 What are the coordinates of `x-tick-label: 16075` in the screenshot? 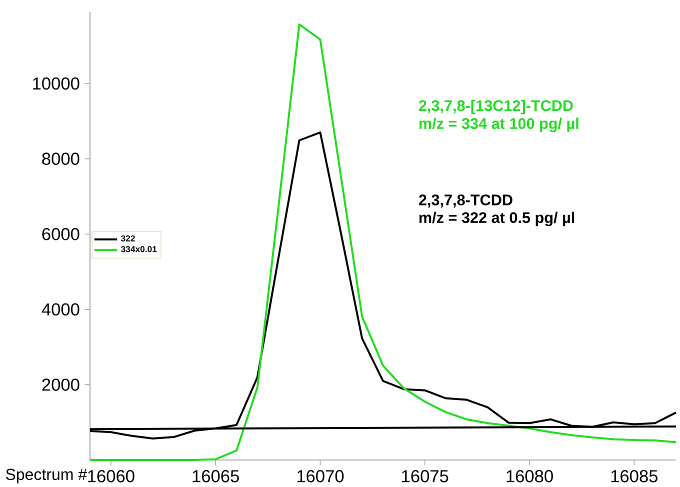 It's located at (425, 476).